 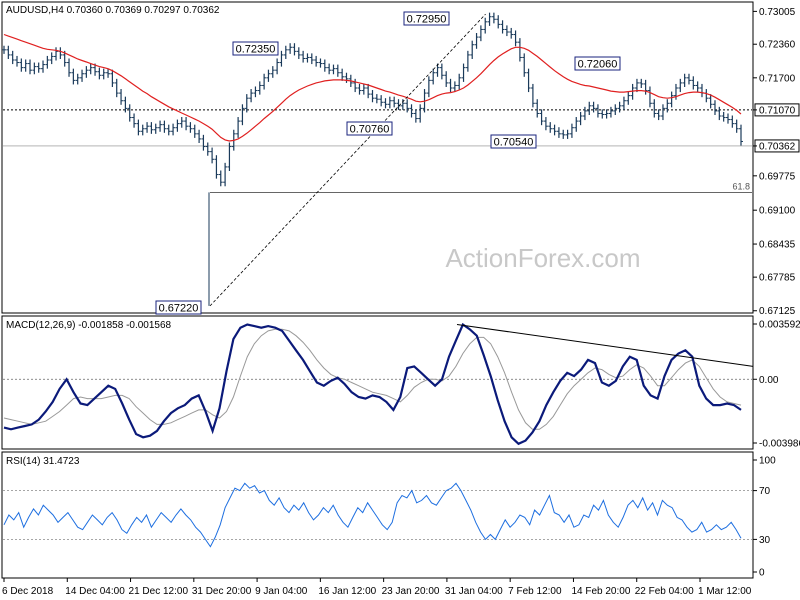 I want to click on rsi-layer, so click(x=377, y=515).